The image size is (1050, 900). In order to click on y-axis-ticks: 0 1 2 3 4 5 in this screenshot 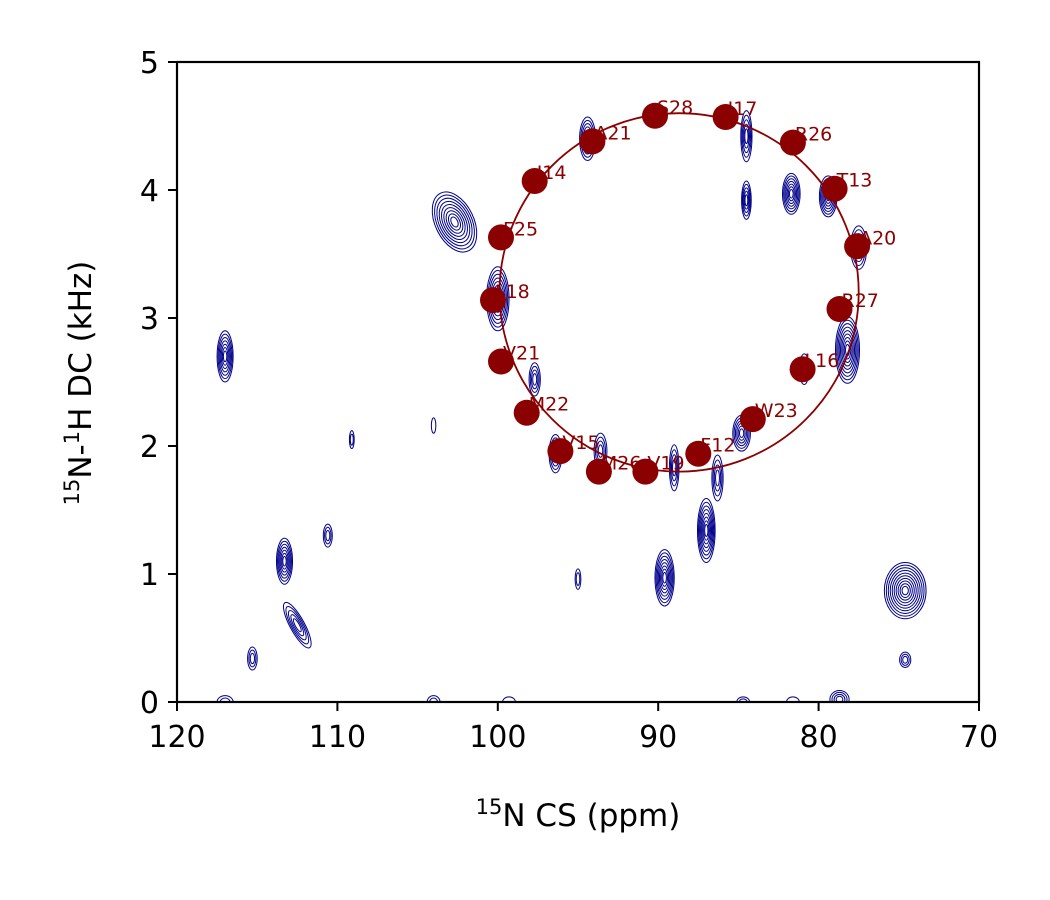, I will do `click(158, 383)`.